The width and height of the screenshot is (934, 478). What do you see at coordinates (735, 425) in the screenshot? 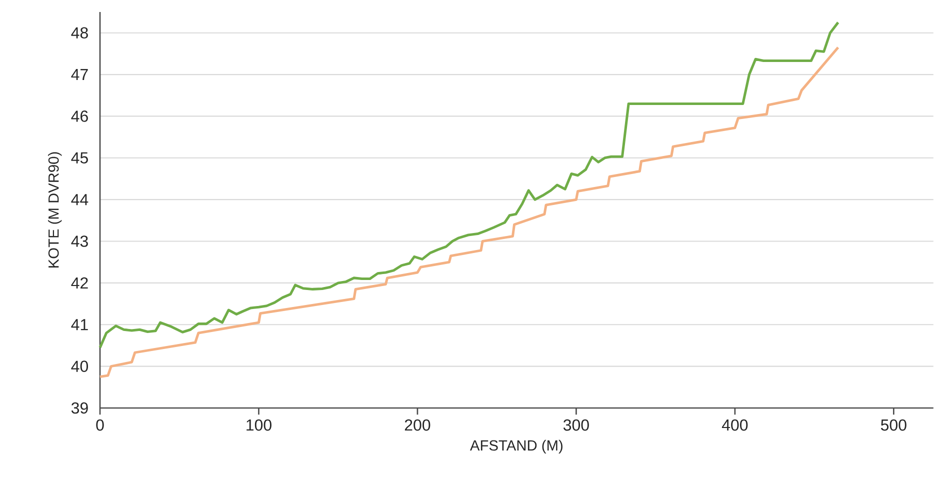
I see `x-tick-label: 400` at bounding box center [735, 425].